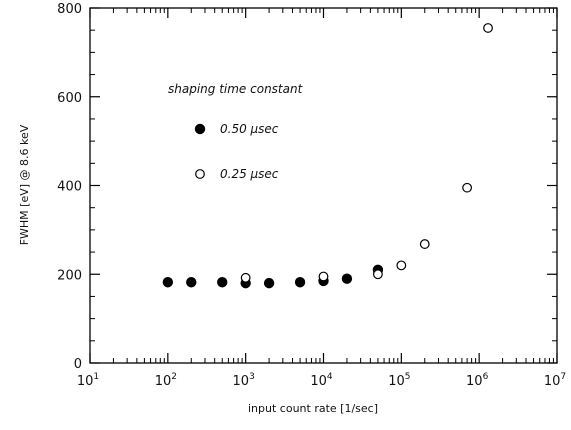  I want to click on x-tick-labels: 10¹ 10² 10³ 10⁴ 10⁵ 10⁶ 10⁷, so click(321, 380).